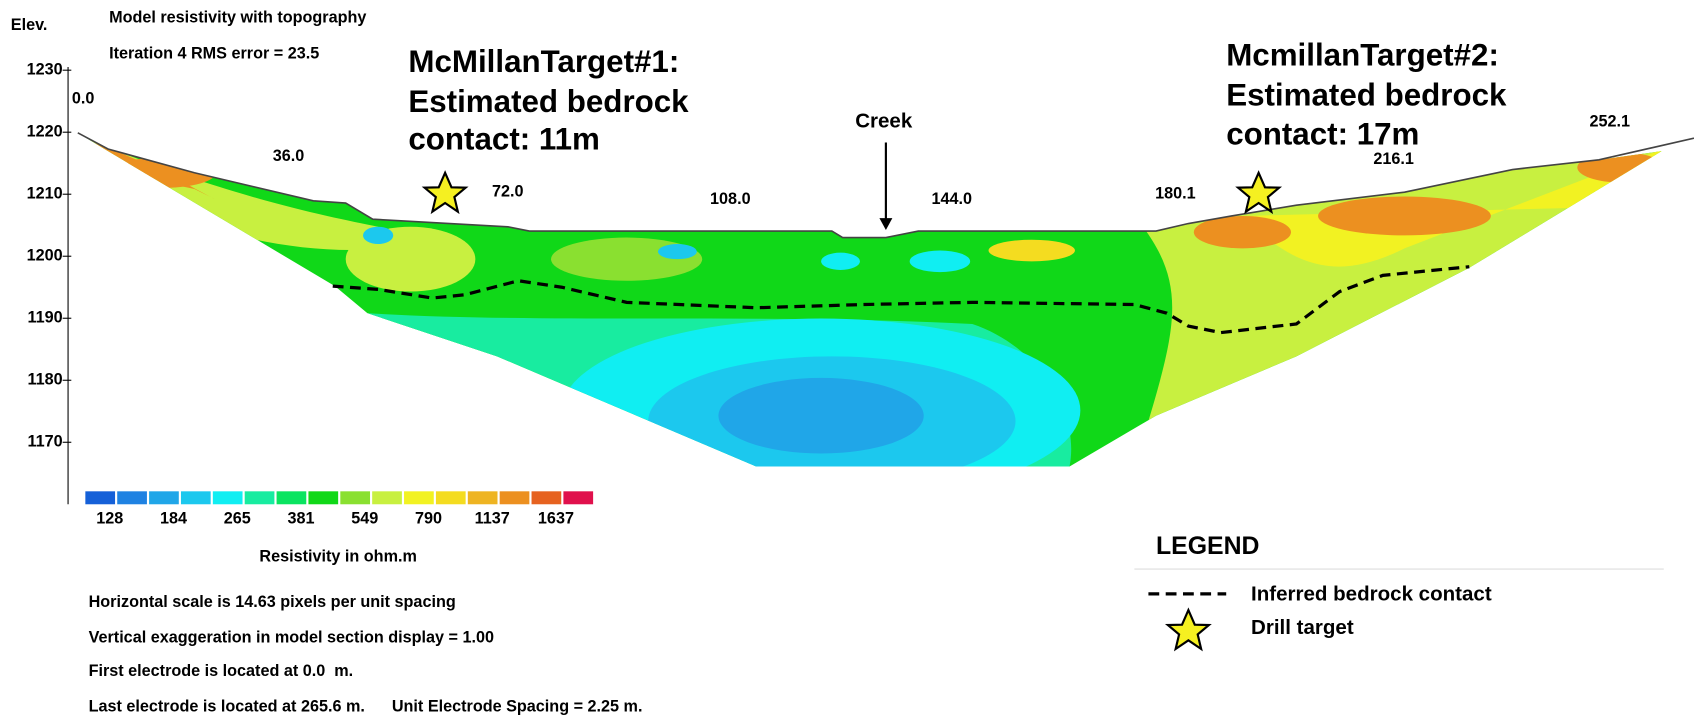 Image resolution: width=1694 pixels, height=717 pixels. I want to click on bedrock-contact, so click(901, 300).